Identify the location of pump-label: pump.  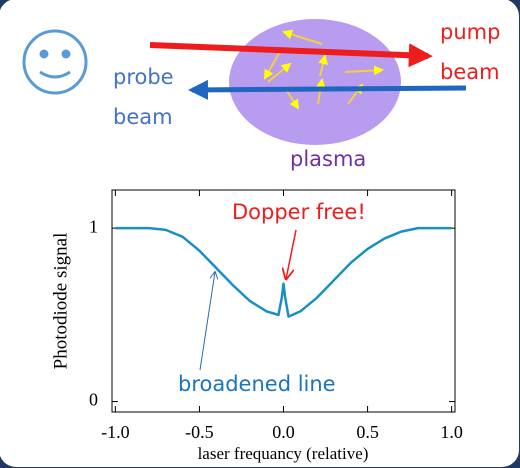
(470, 32).